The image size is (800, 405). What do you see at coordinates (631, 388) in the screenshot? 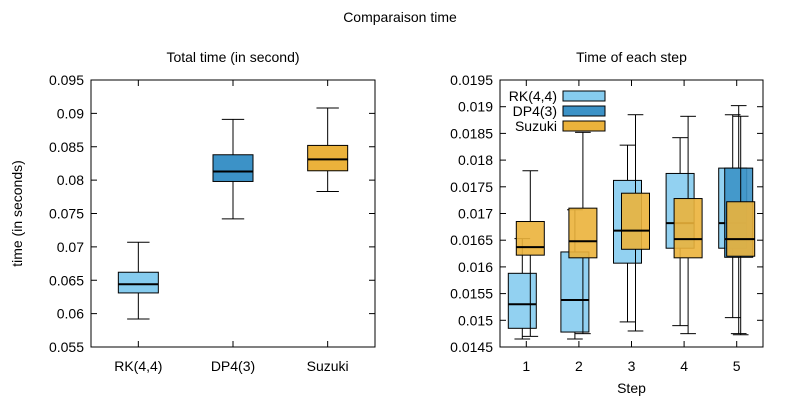
I see `x-axis-label: Step` at bounding box center [631, 388].